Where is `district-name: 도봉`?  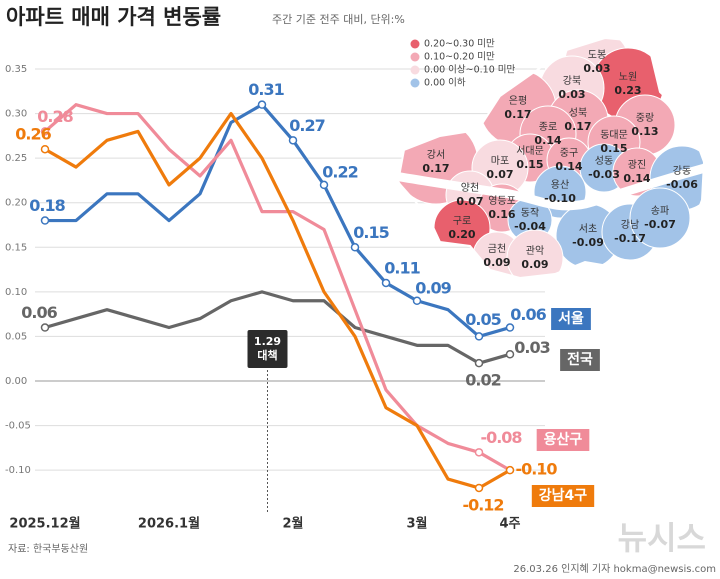 district-name: 도봉 is located at coordinates (597, 55).